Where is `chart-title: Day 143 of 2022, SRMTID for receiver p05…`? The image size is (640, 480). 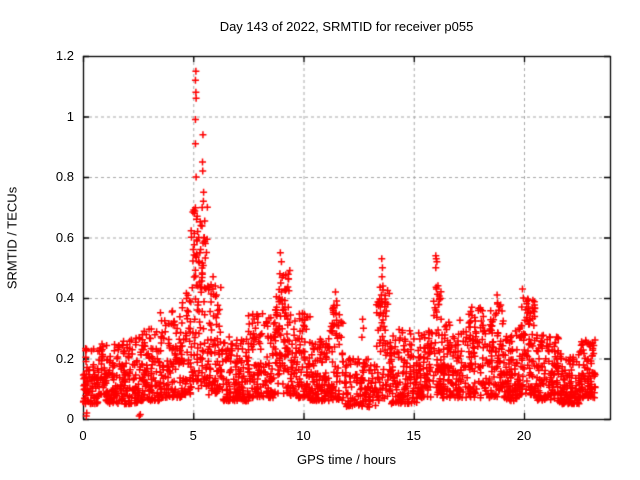
chart-title: Day 143 of 2022, SRMTID for receiver p05… is located at coordinates (346, 26).